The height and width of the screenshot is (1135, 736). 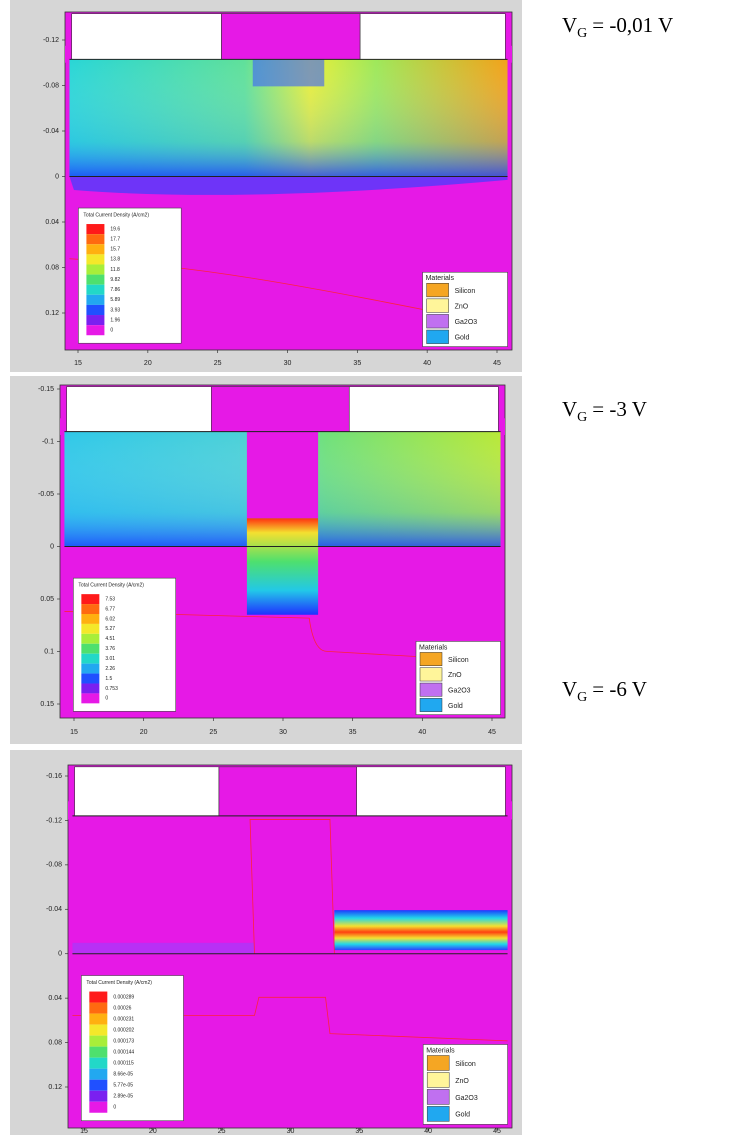 What do you see at coordinates (115, 229) in the screenshot?
I see `legend-value: 19.6` at bounding box center [115, 229].